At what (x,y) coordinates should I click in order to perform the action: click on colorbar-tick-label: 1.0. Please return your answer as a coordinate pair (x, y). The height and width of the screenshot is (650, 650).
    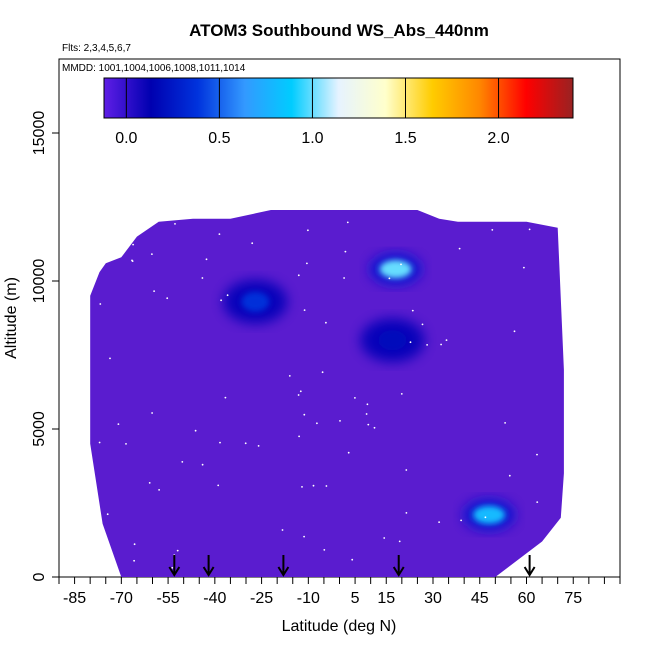
    Looking at the image, I should click on (312, 138).